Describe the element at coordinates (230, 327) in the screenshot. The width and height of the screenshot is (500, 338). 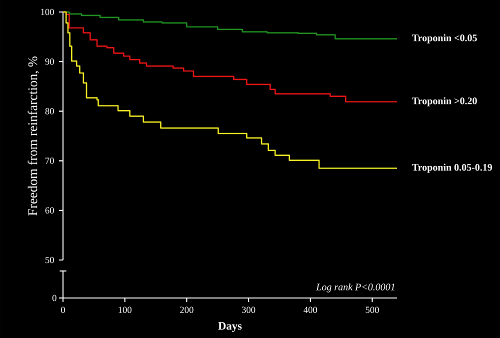
I see `x-axis-title: Days` at that location.